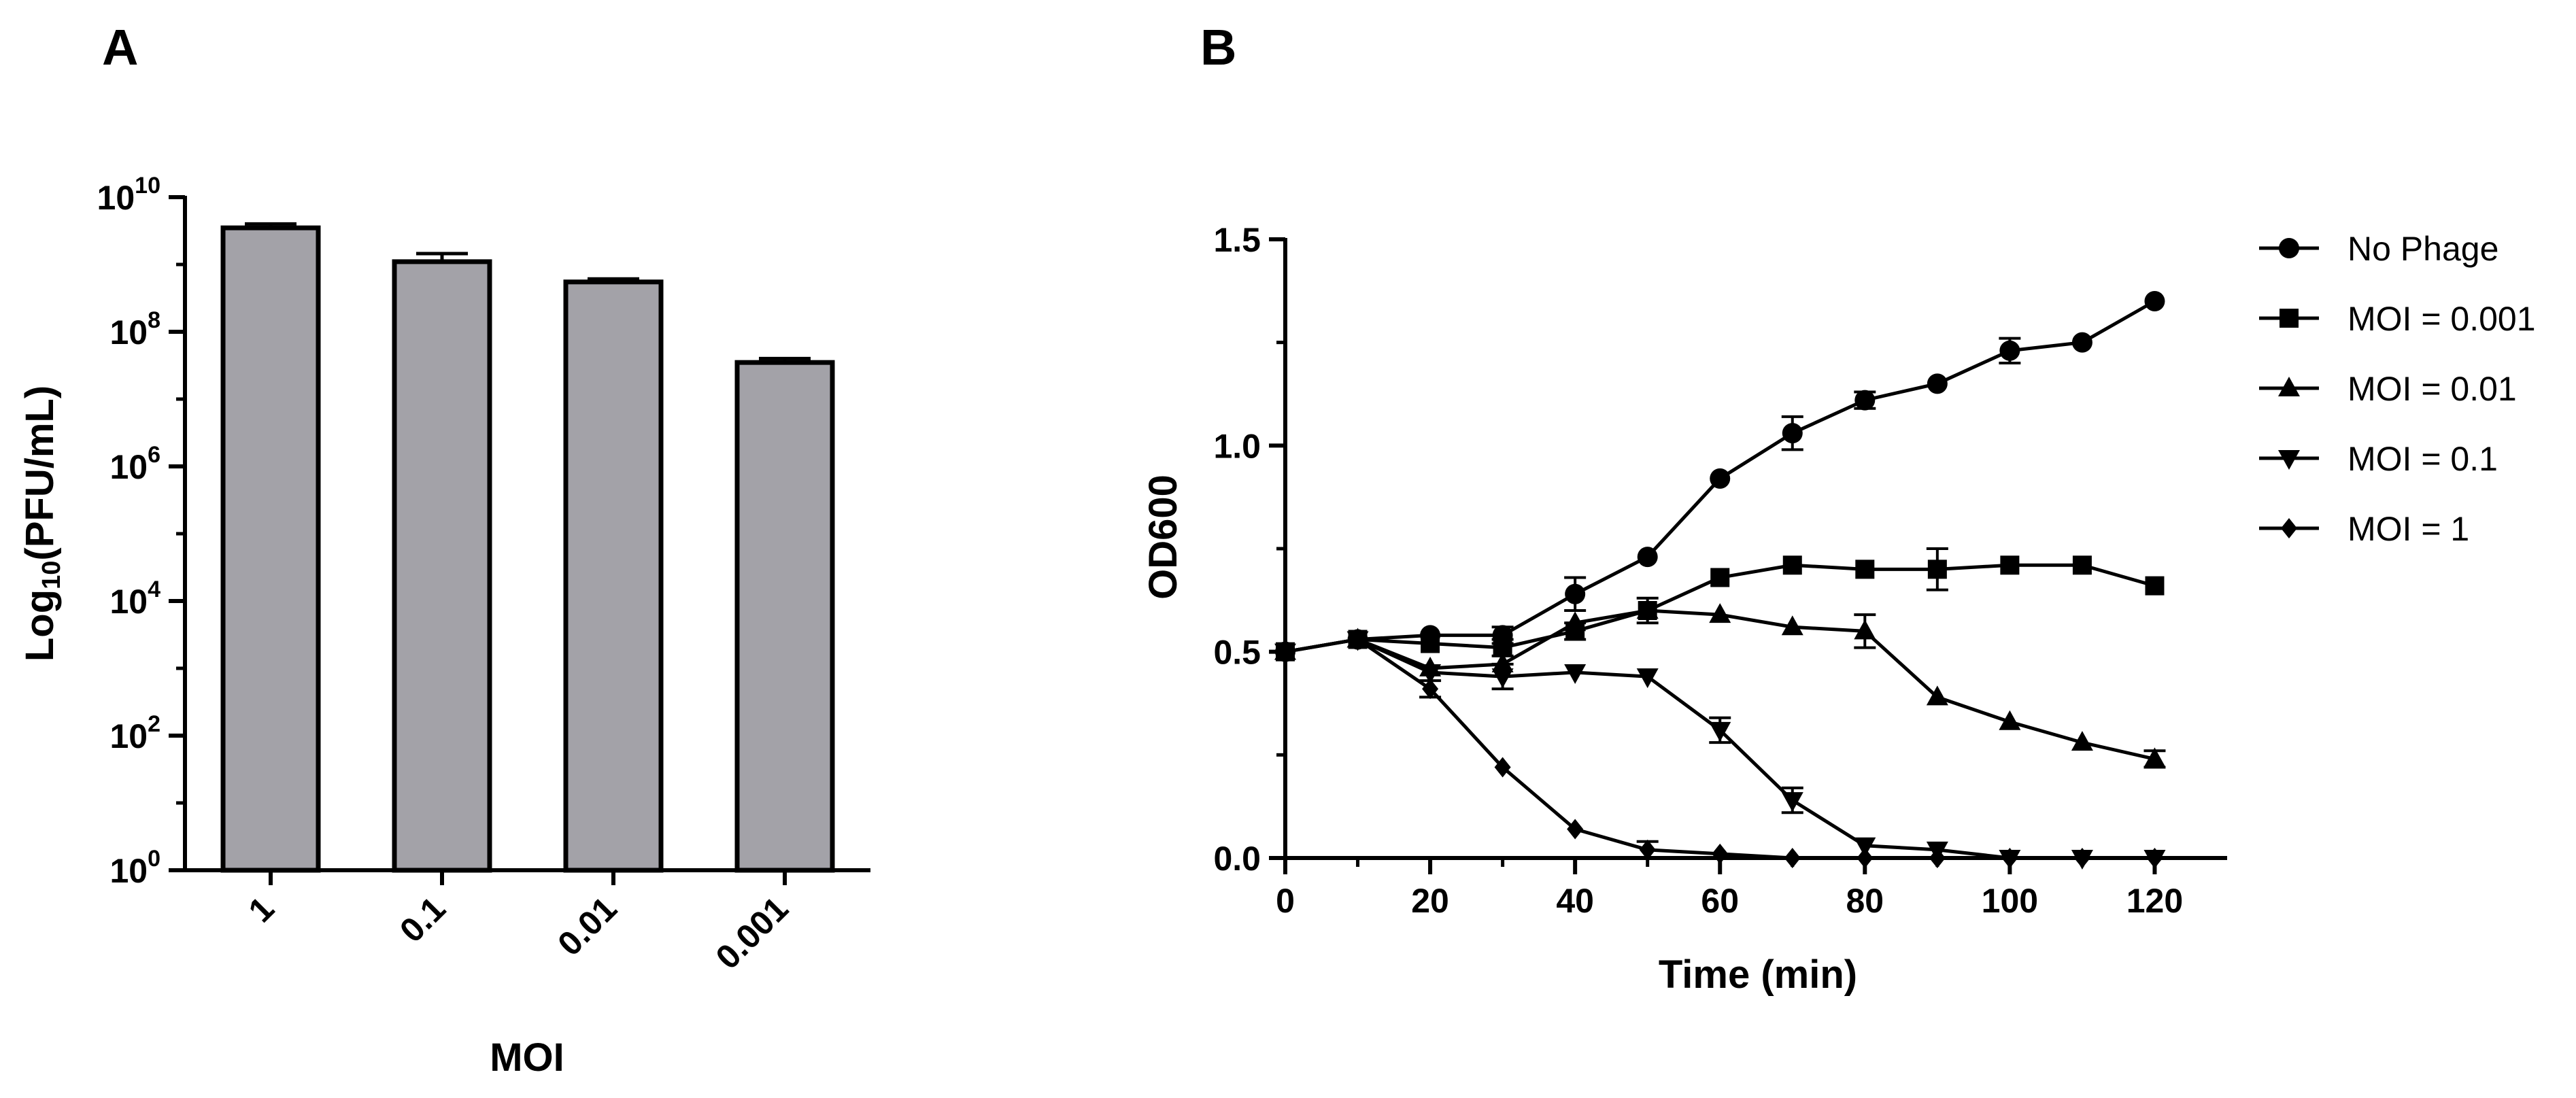  What do you see at coordinates (2423, 459) in the screenshot?
I see `legend-label: MOI = 0.1` at bounding box center [2423, 459].